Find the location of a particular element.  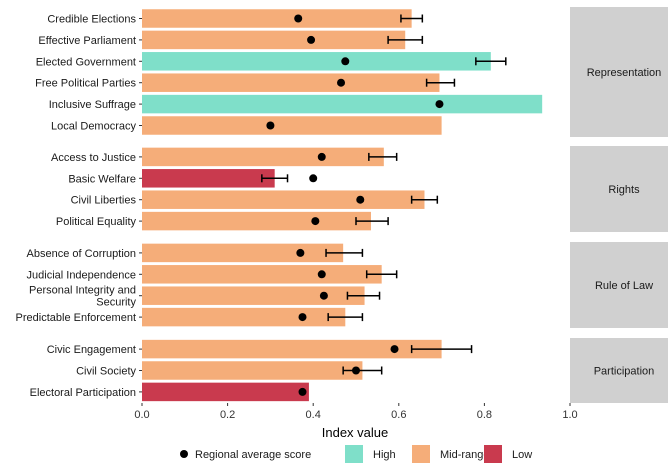

legend-item-mid: Mid-range is located at coordinates (451, 454).